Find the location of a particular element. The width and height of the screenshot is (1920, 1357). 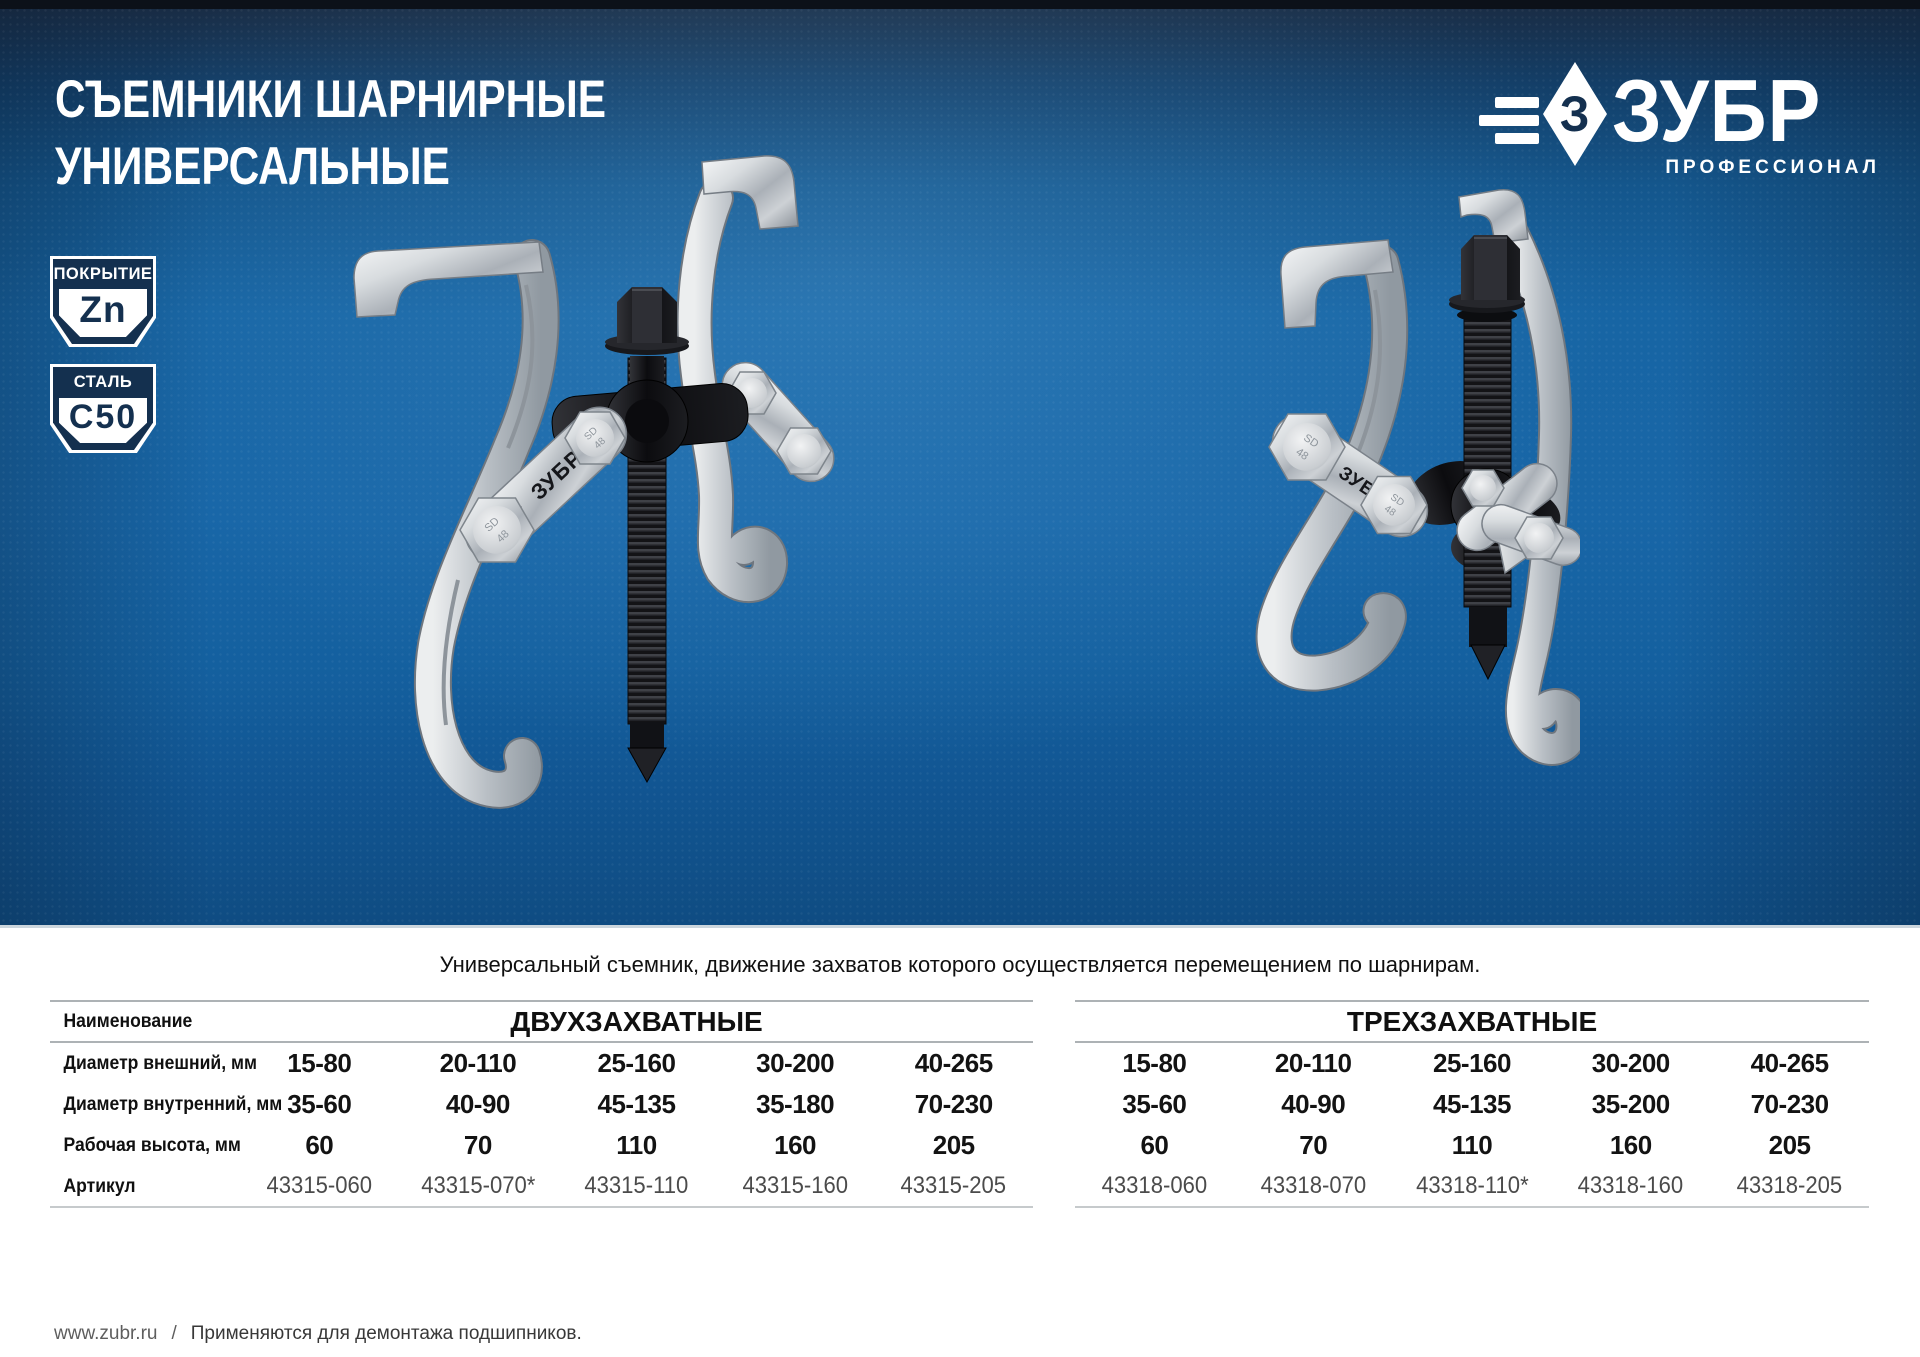

sku-value: 43318-205 is located at coordinates (1789, 1185).